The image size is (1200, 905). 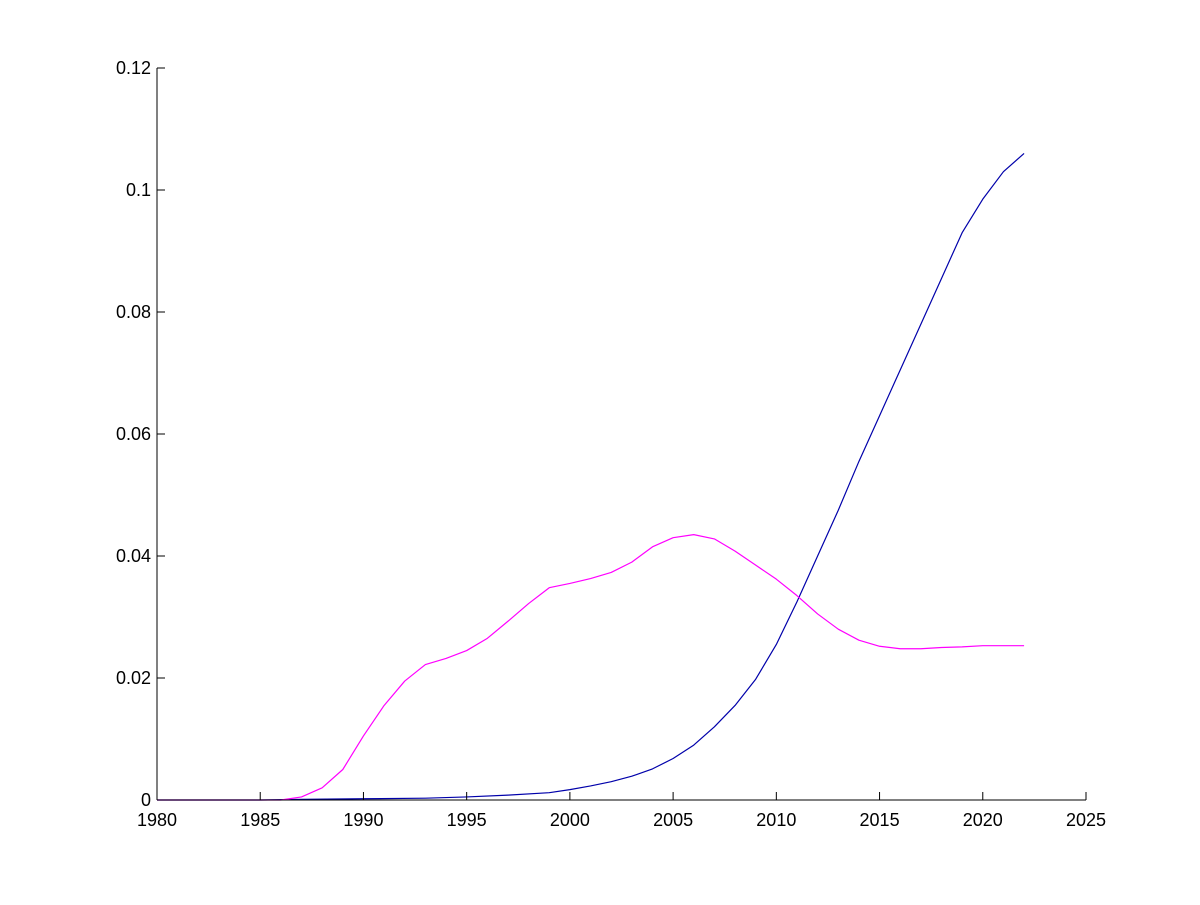 What do you see at coordinates (467, 820) in the screenshot?
I see `x-tick-label: 1995` at bounding box center [467, 820].